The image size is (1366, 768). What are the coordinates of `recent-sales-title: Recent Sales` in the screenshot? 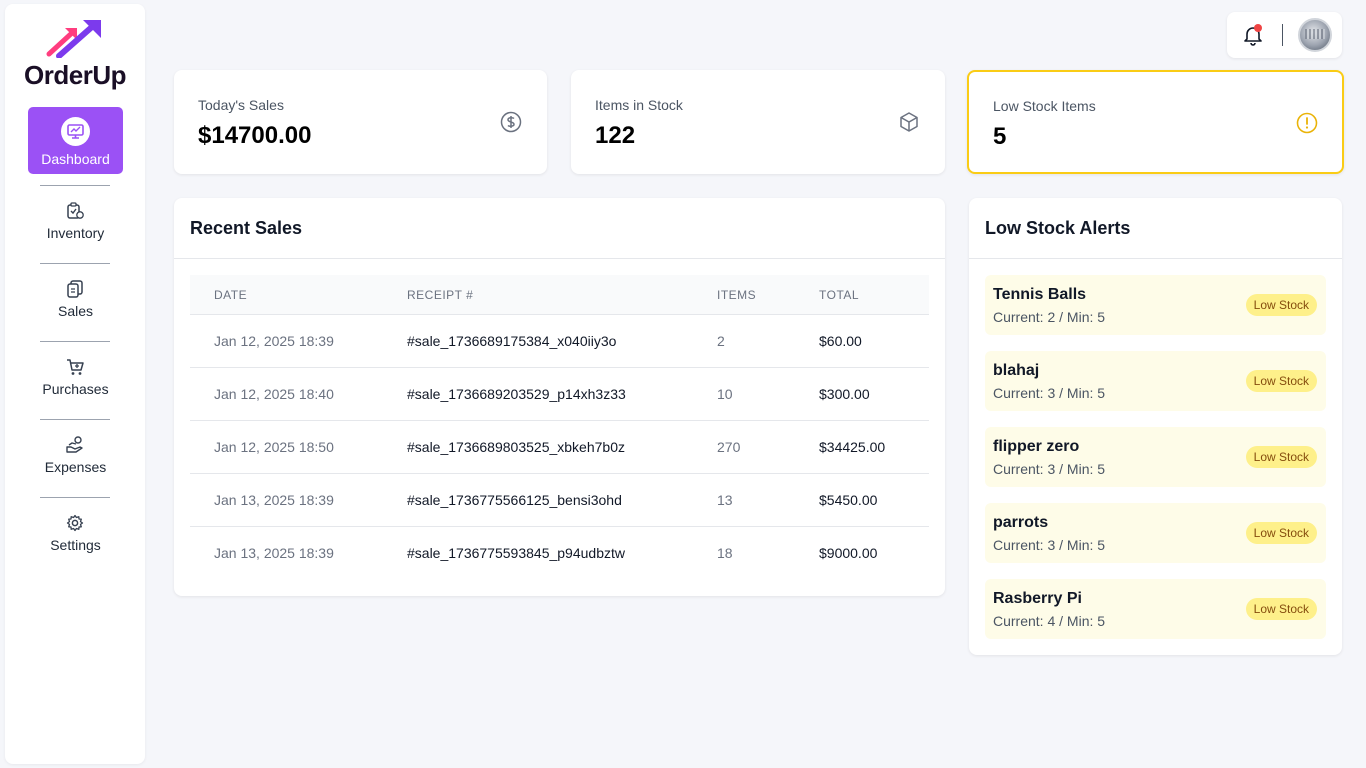 It's located at (246, 228).